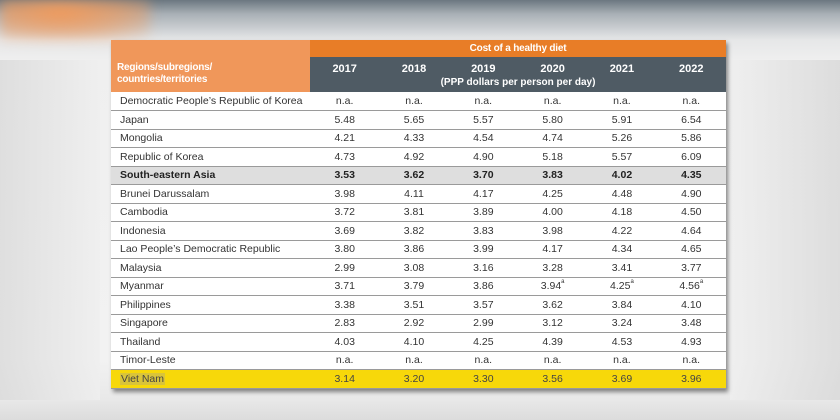 This screenshot has height=420, width=840. I want to click on value-cell: 3.12, so click(552, 323).